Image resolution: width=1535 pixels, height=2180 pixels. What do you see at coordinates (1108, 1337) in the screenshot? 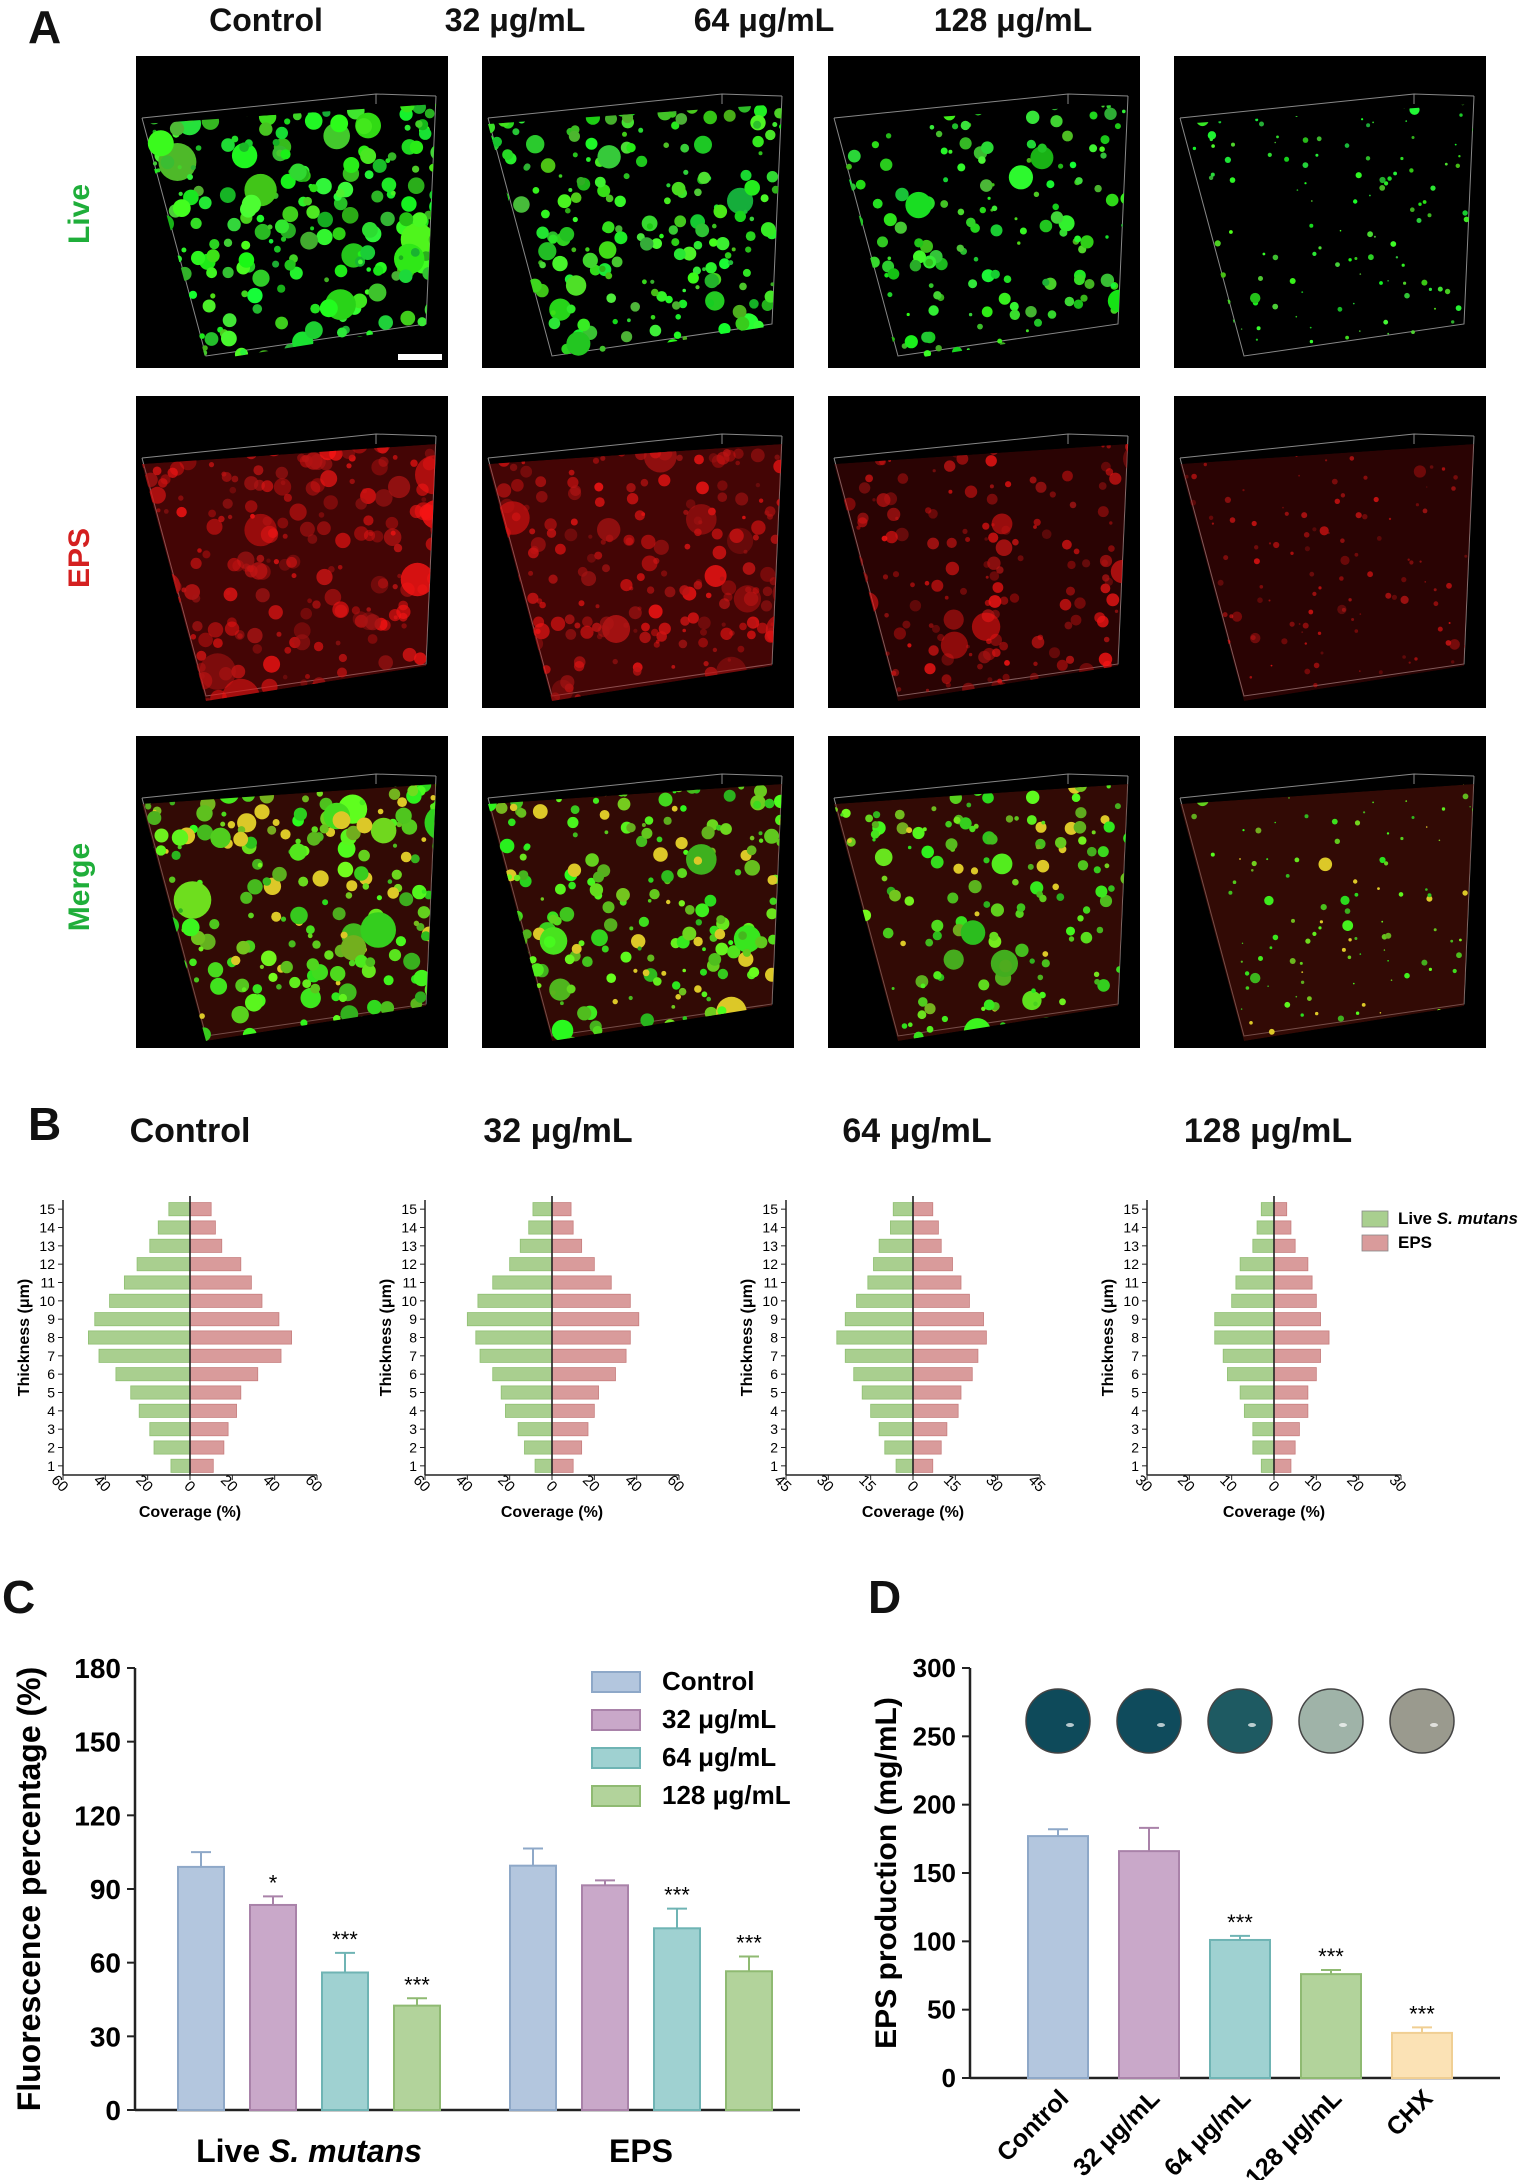
I see `y-axis-title: Thickness (μm)` at bounding box center [1108, 1337].